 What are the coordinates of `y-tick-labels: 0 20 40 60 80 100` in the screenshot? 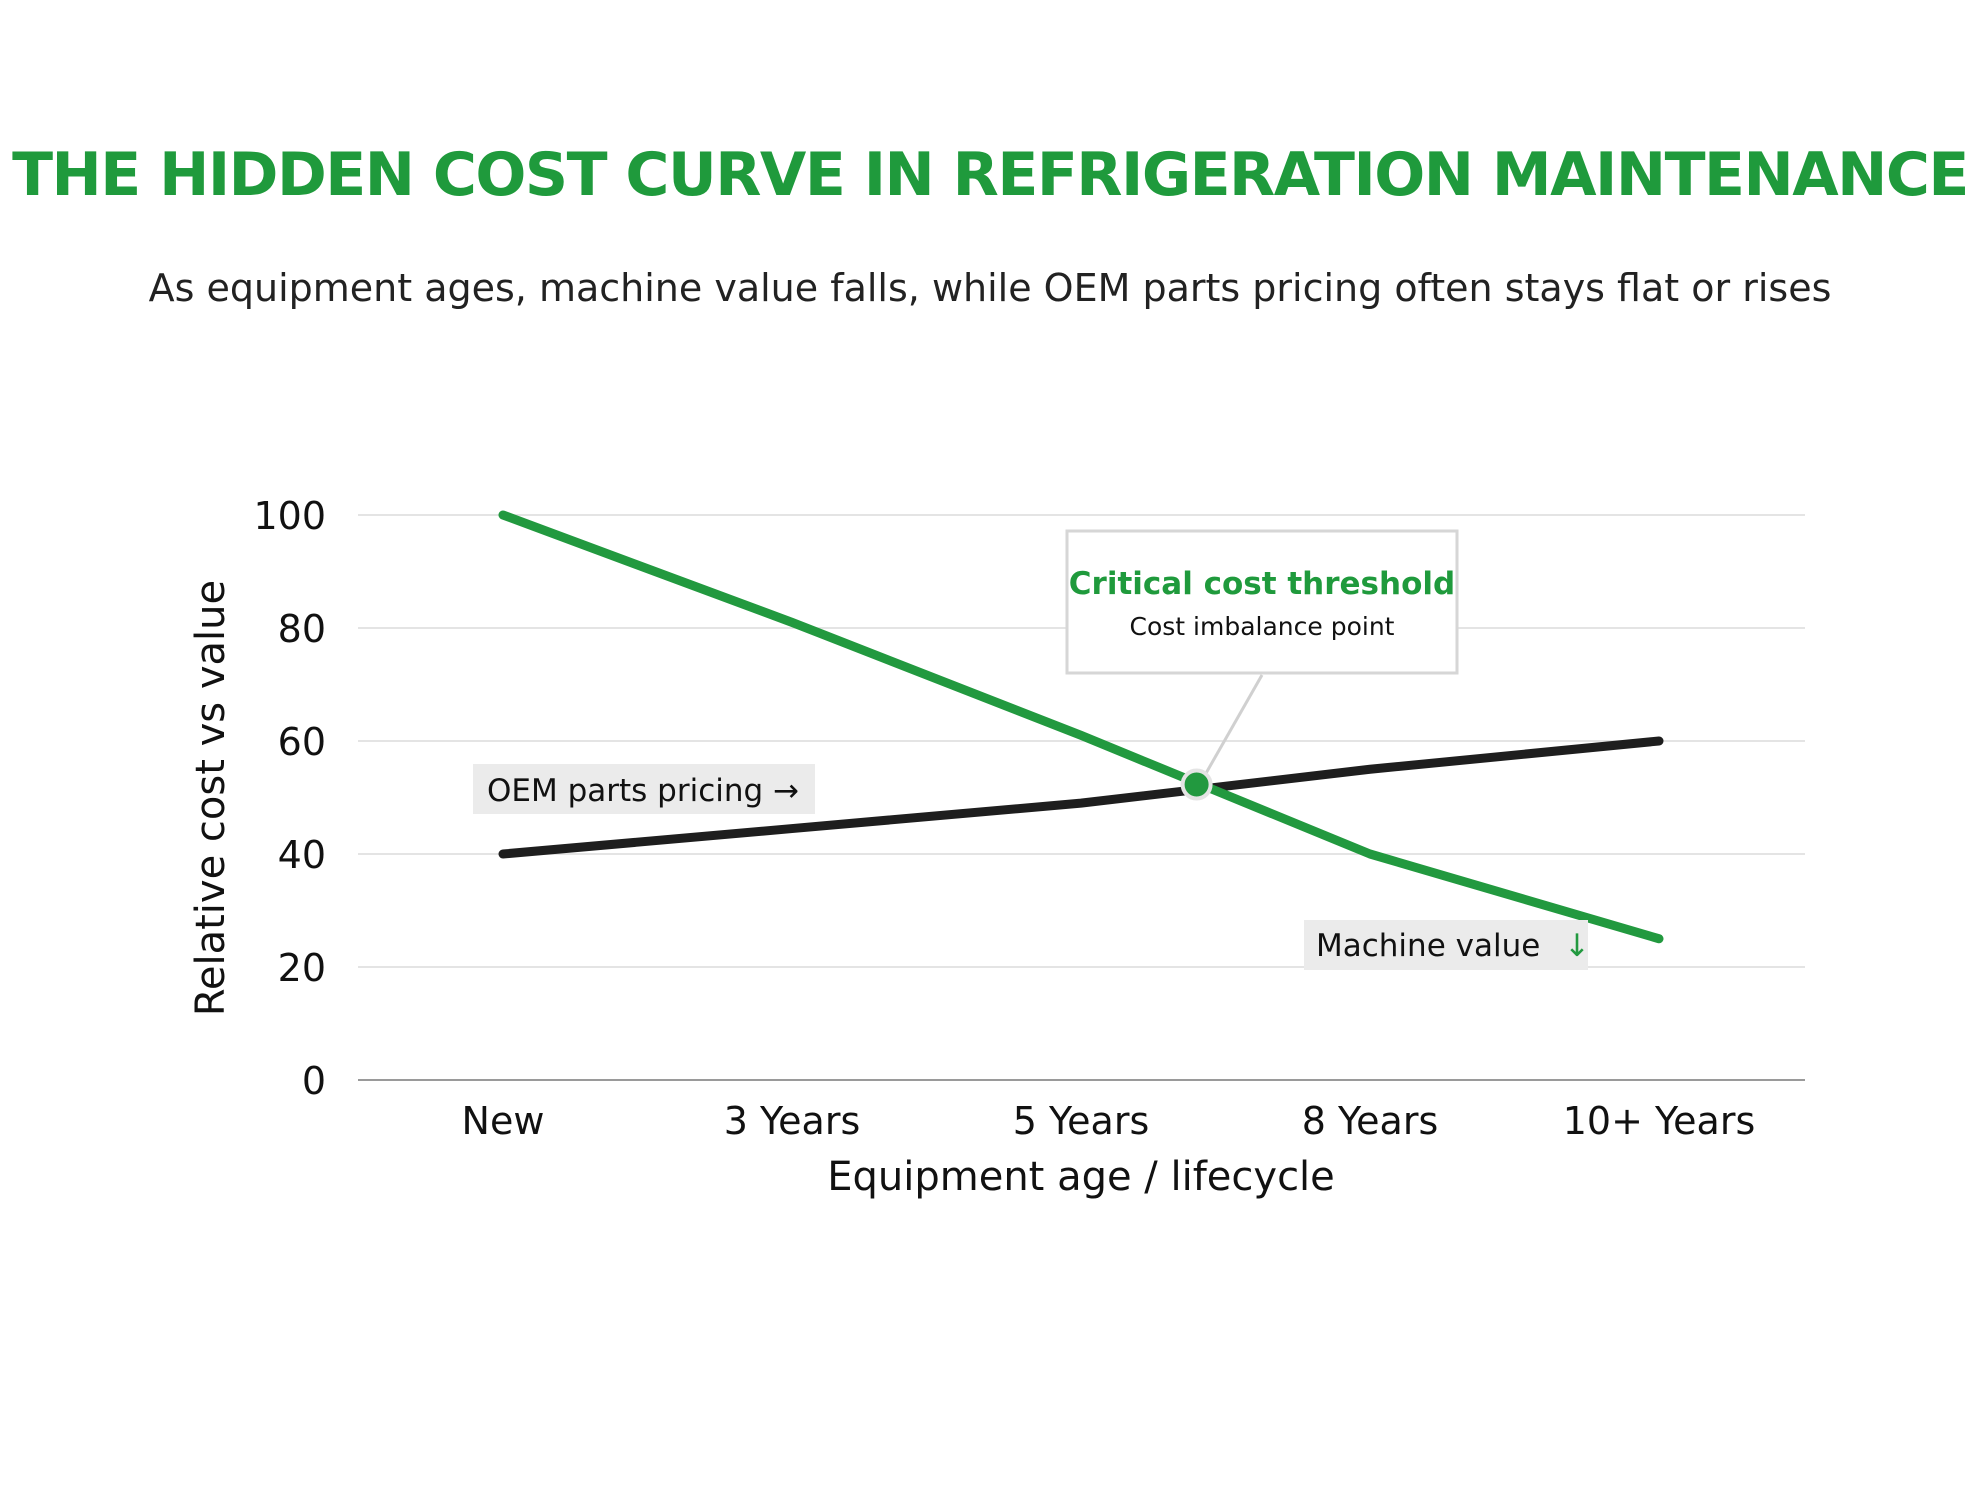 It's located at (289, 798).